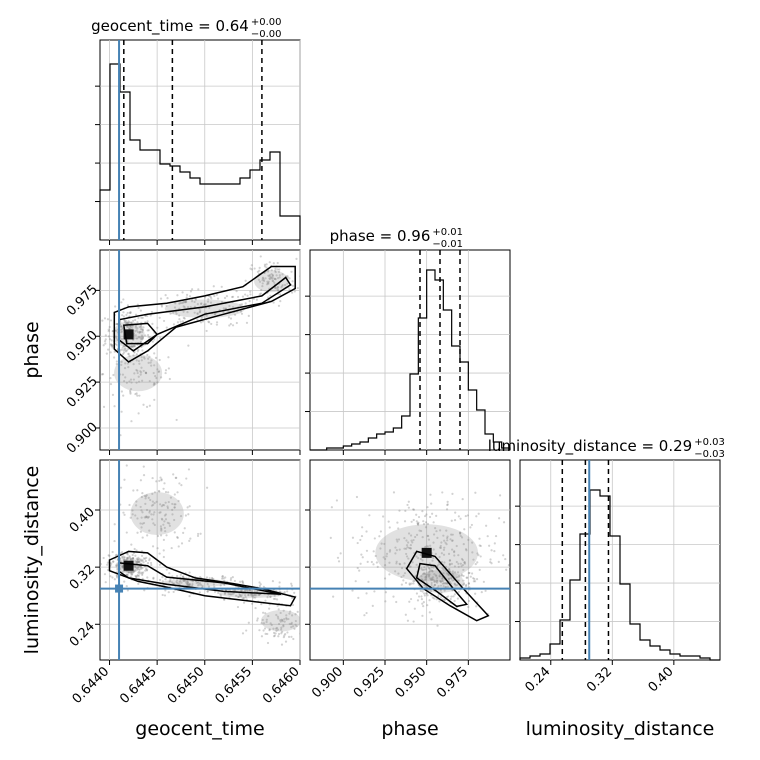  What do you see at coordinates (619, 575) in the screenshot?
I see `histogram-steps` at bounding box center [619, 575].